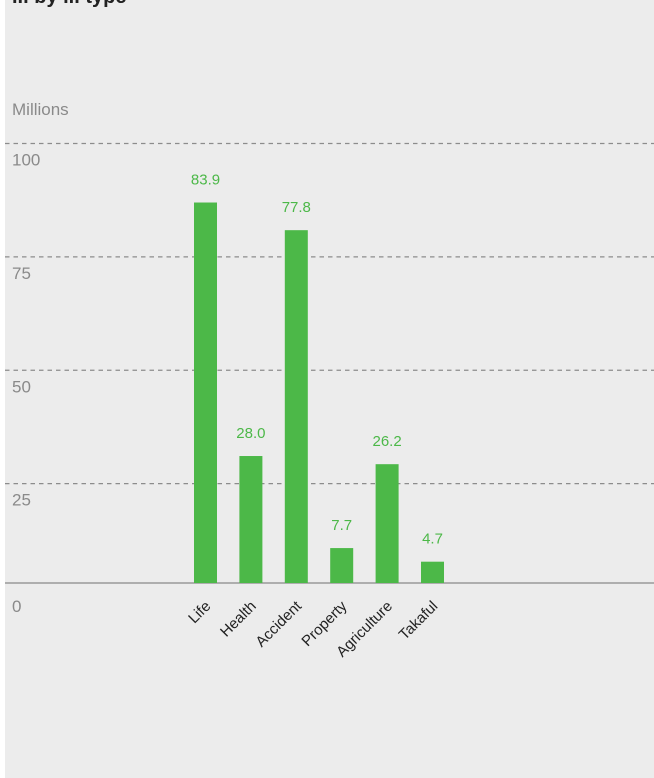  I want to click on value-label: 83.9, so click(205, 180).